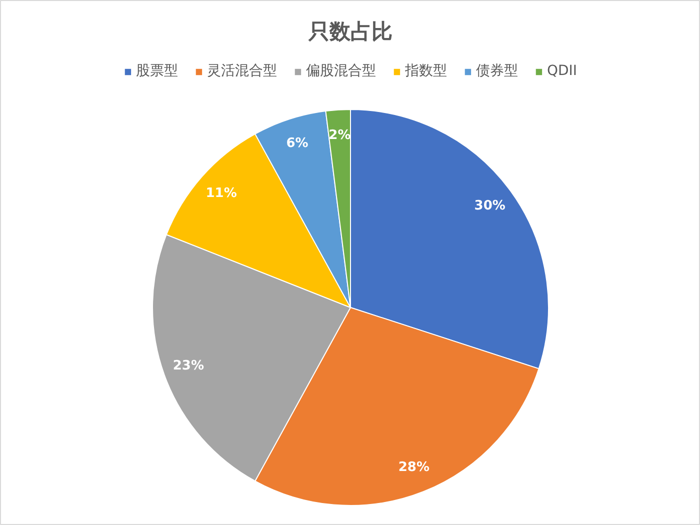 The height and width of the screenshot is (525, 700). I want to click on data-label: 11%, so click(221, 194).